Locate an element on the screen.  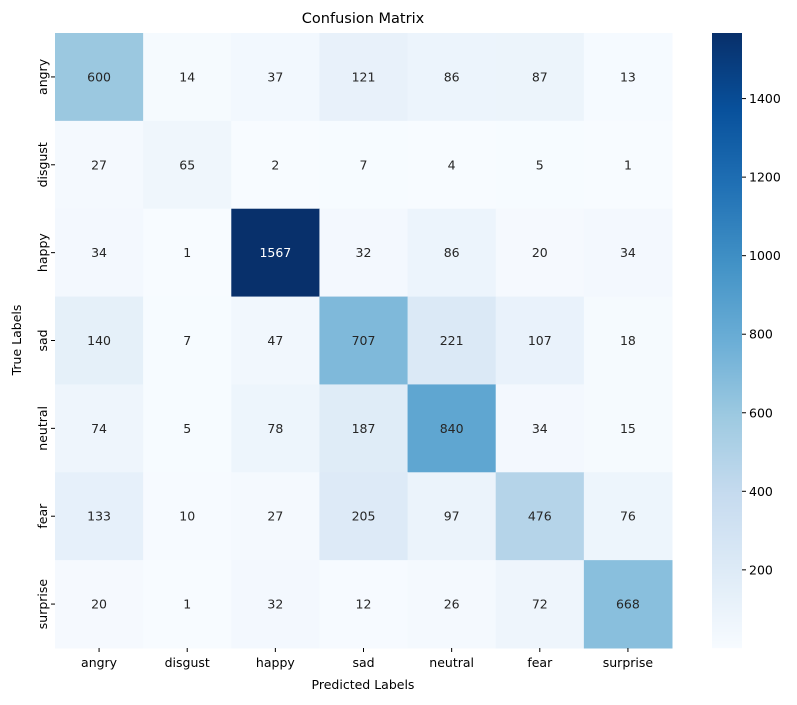
cell-value-label: 4 is located at coordinates (452, 164).